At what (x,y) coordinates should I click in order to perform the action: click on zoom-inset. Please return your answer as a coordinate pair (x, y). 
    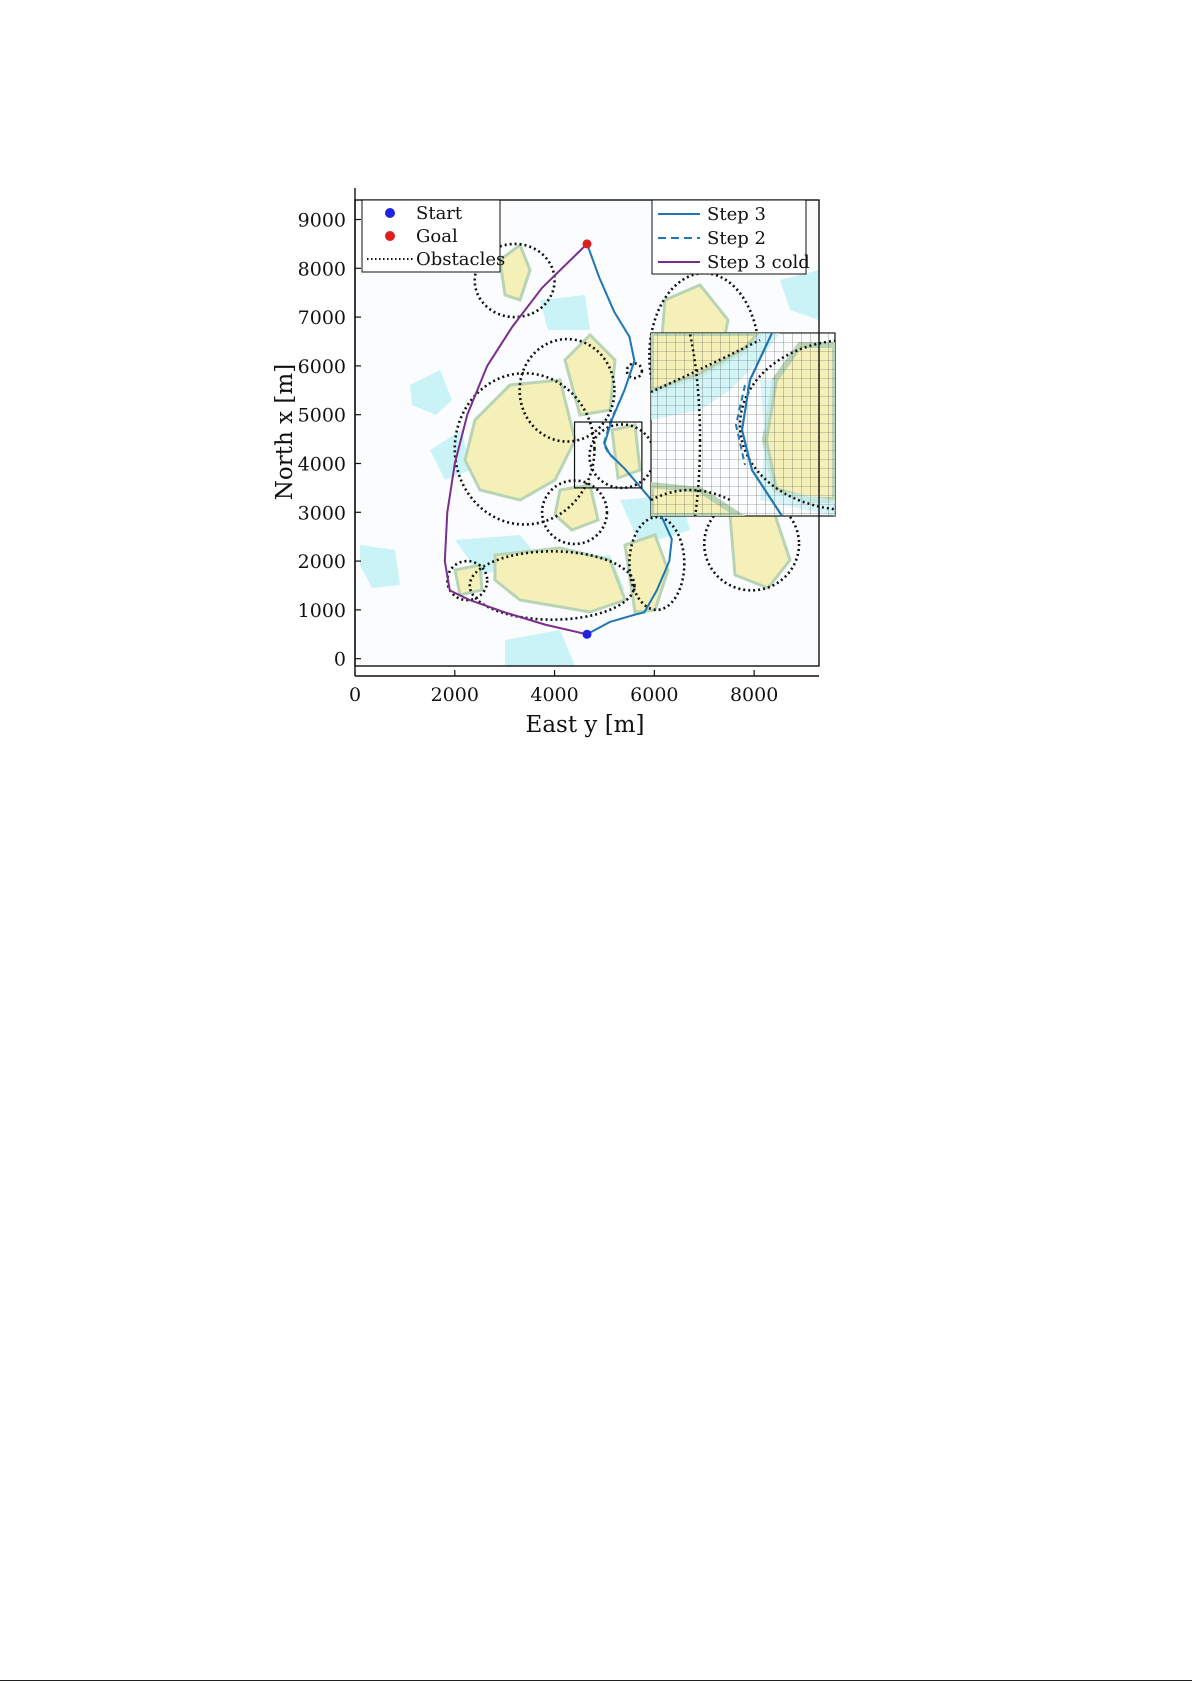
    Looking at the image, I should click on (743, 424).